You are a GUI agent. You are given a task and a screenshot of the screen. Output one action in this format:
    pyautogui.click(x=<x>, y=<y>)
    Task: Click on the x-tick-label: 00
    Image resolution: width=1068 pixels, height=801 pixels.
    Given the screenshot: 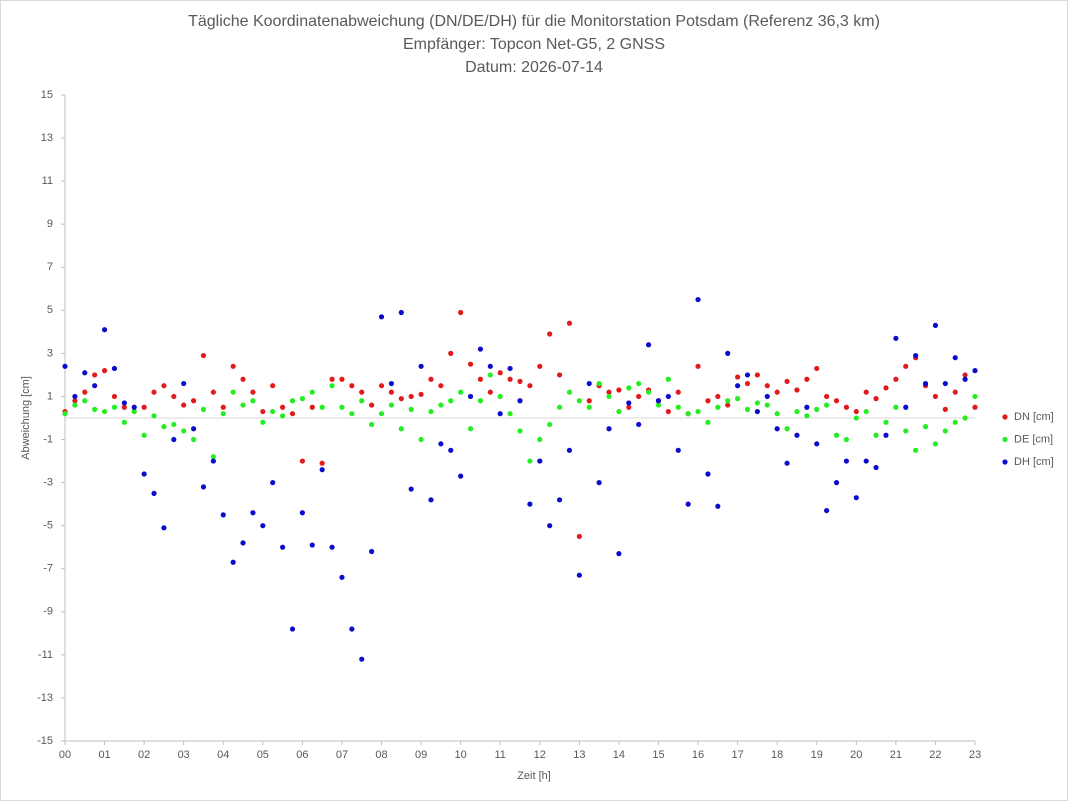 What is the action you would take?
    pyautogui.click(x=65, y=755)
    